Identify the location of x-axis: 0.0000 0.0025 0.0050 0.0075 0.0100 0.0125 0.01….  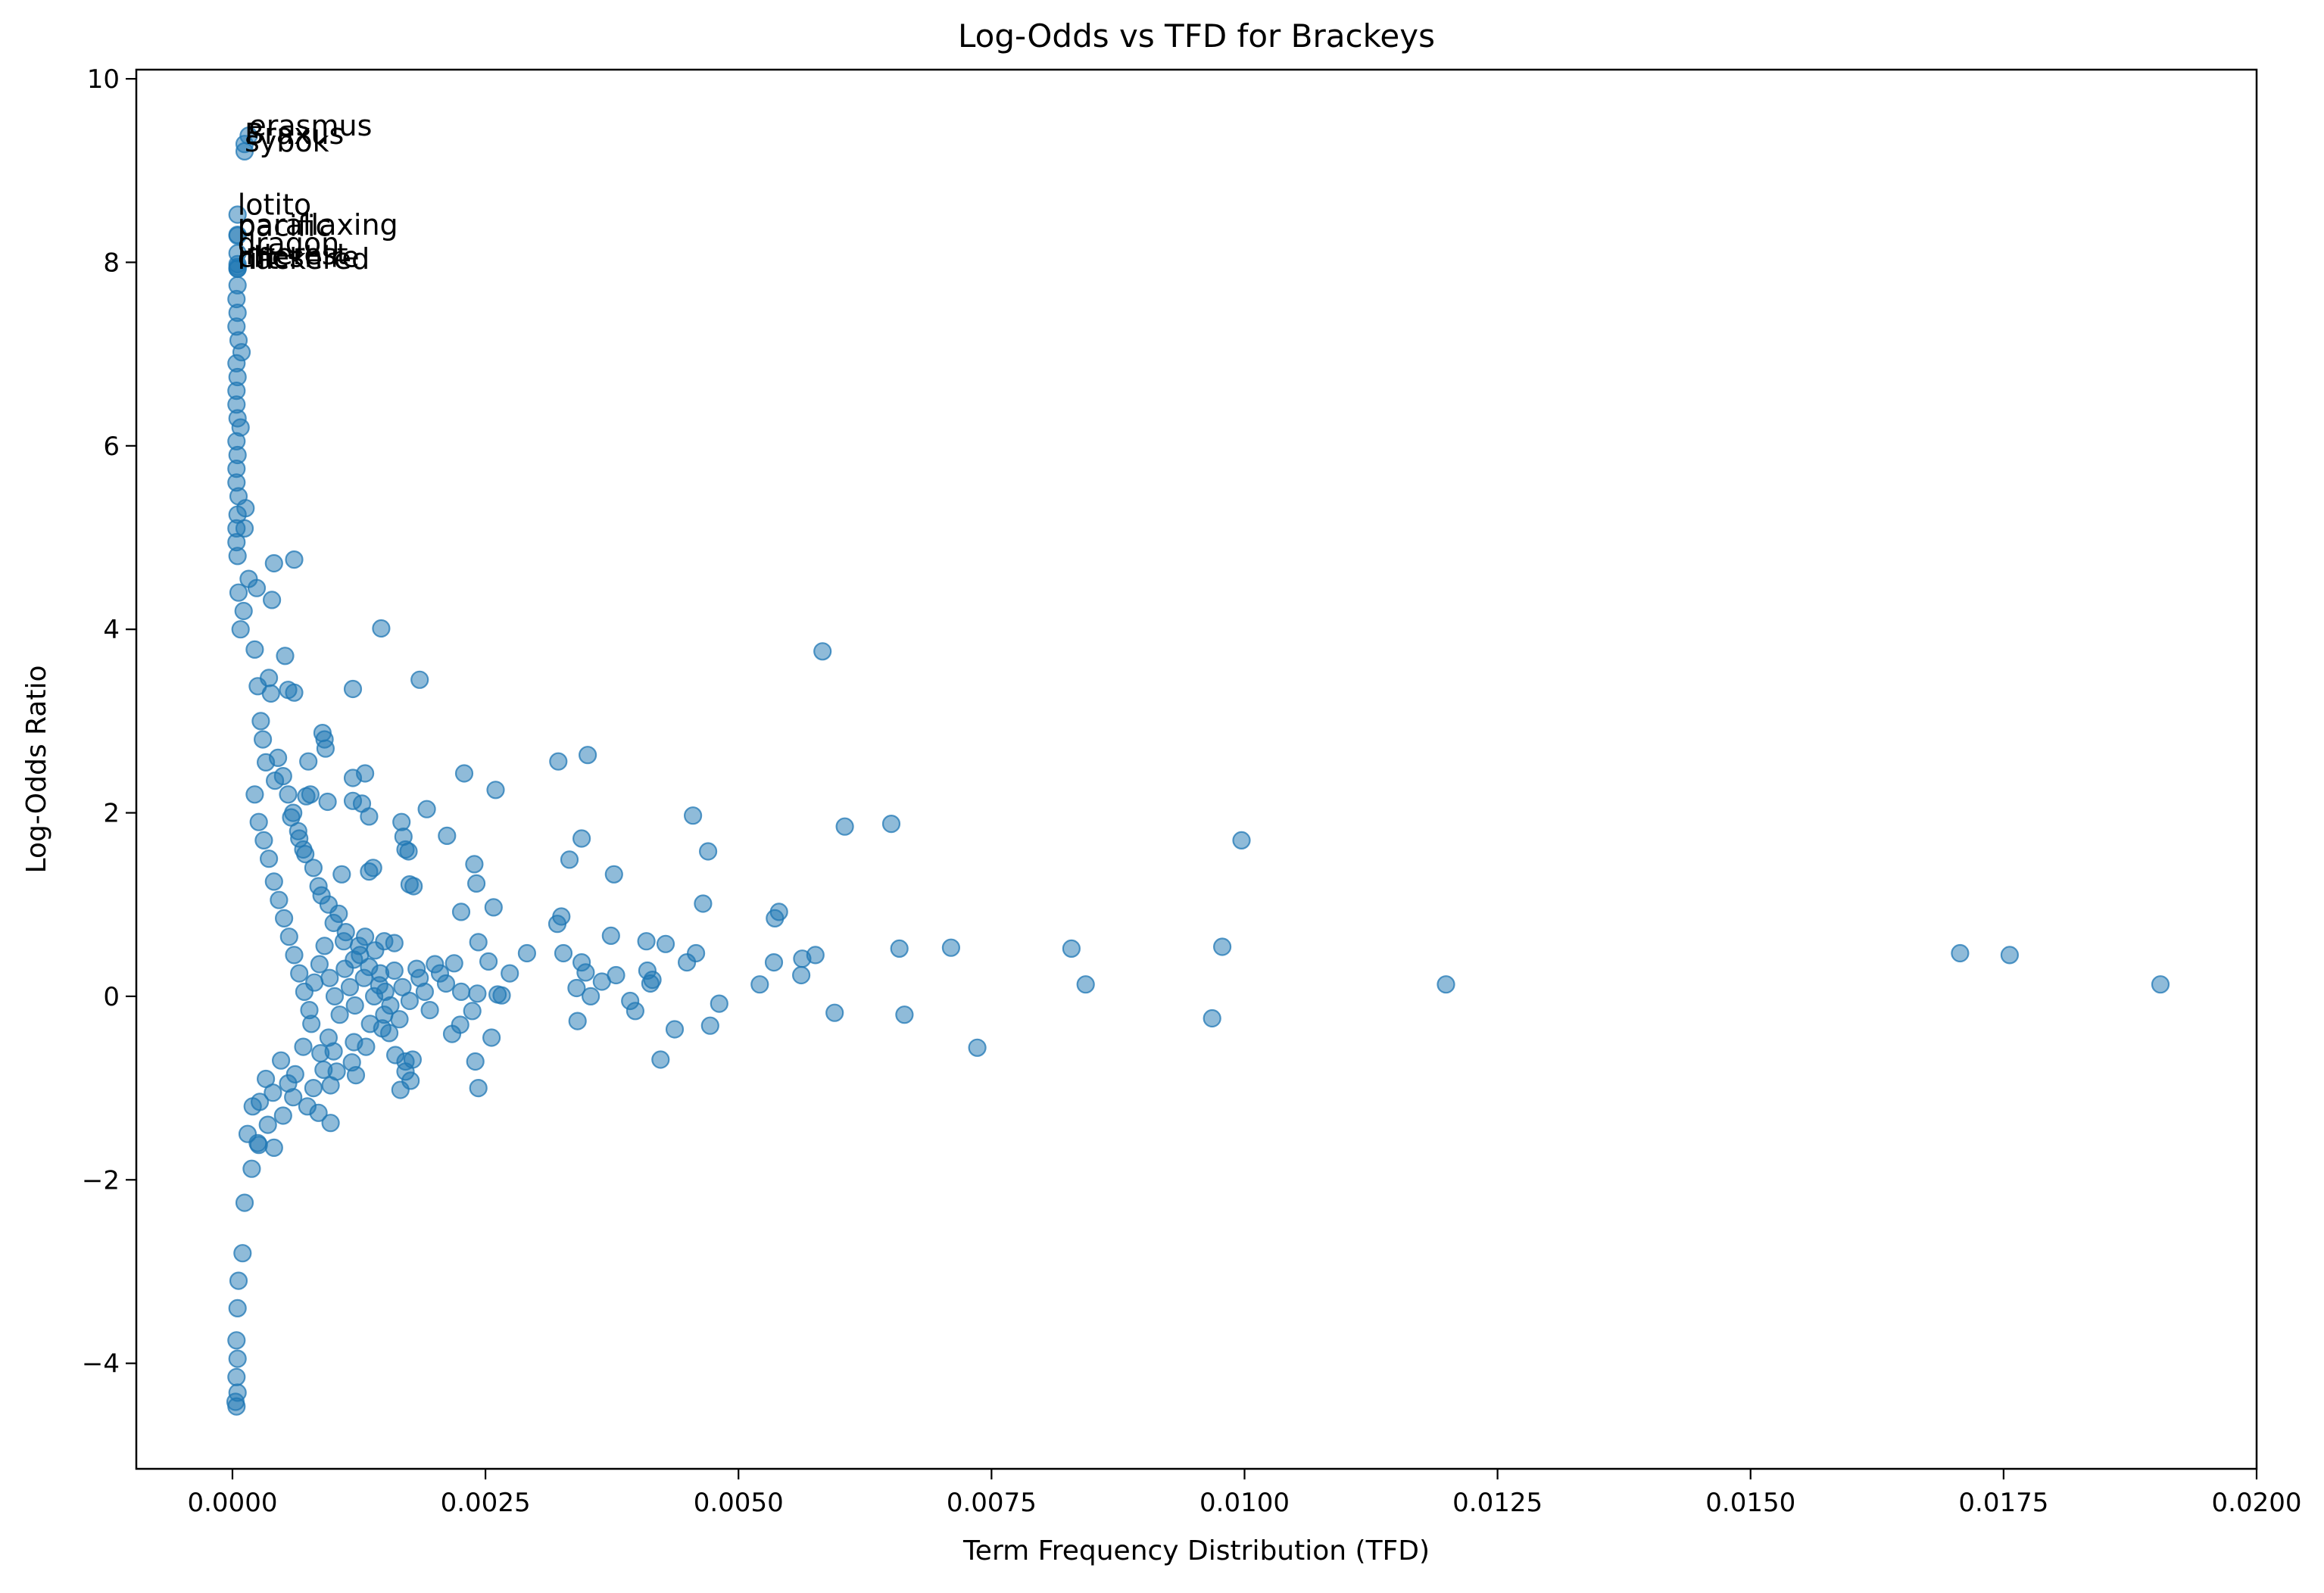
(1244, 1493).